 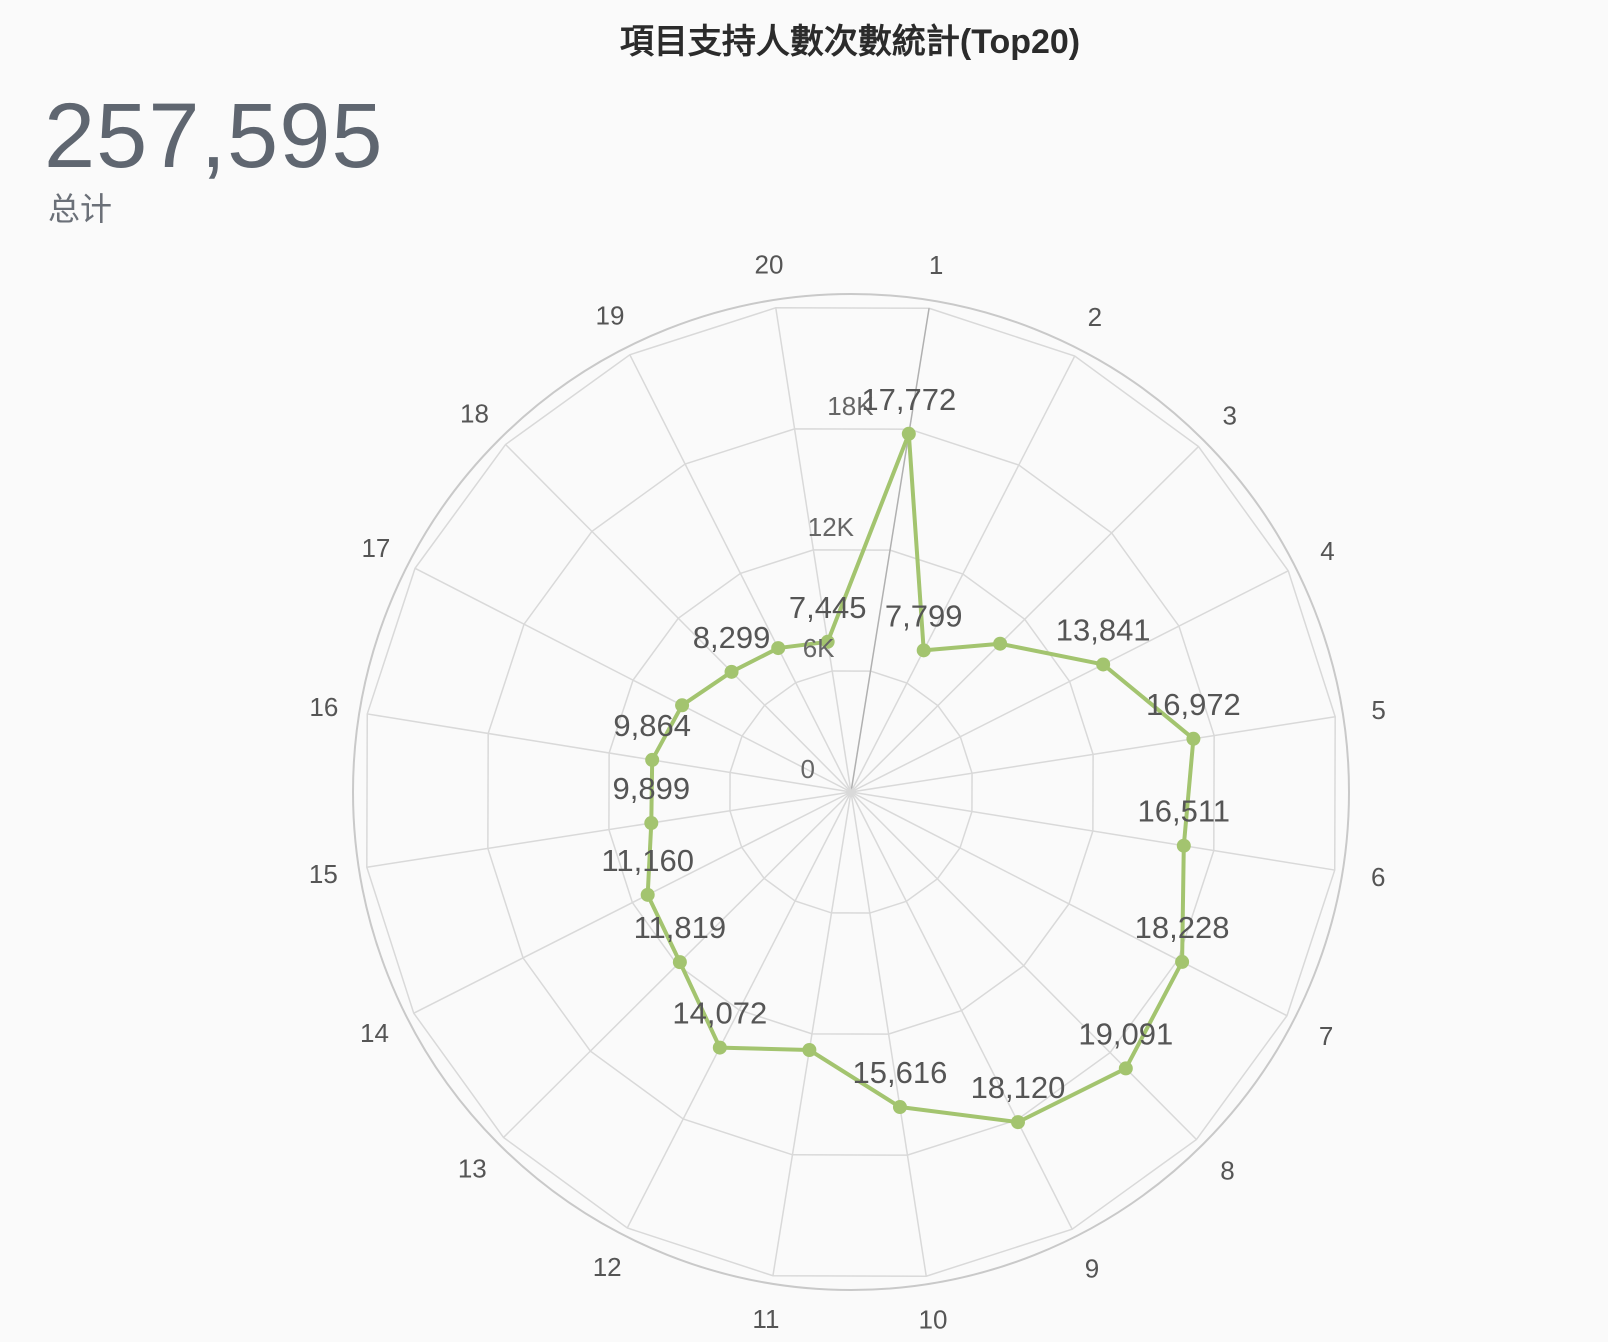 I want to click on data-label-14: 11,160, so click(x=647, y=860).